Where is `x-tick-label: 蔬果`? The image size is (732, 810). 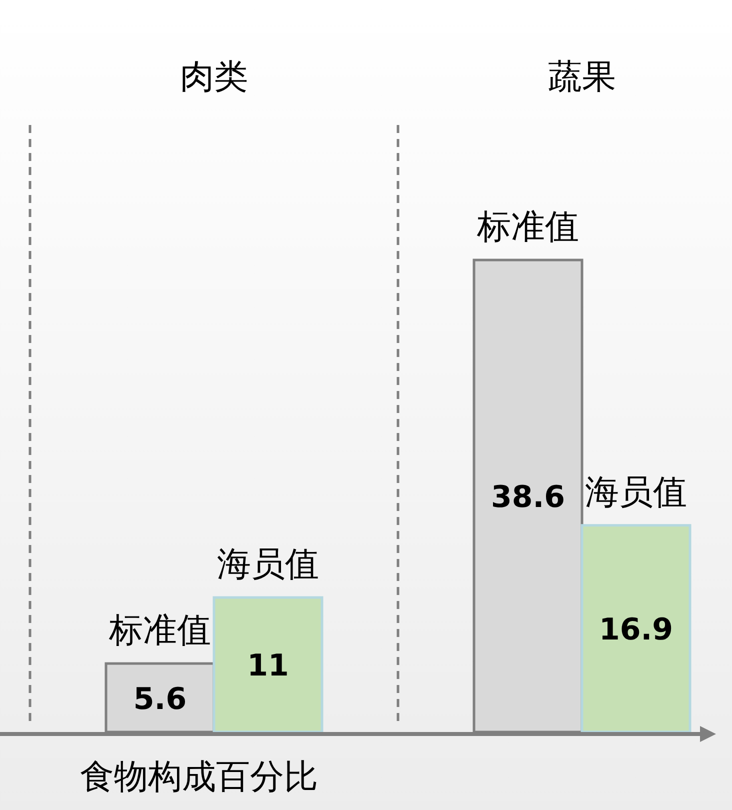
x-tick-label: 蔬果 is located at coordinates (582, 77).